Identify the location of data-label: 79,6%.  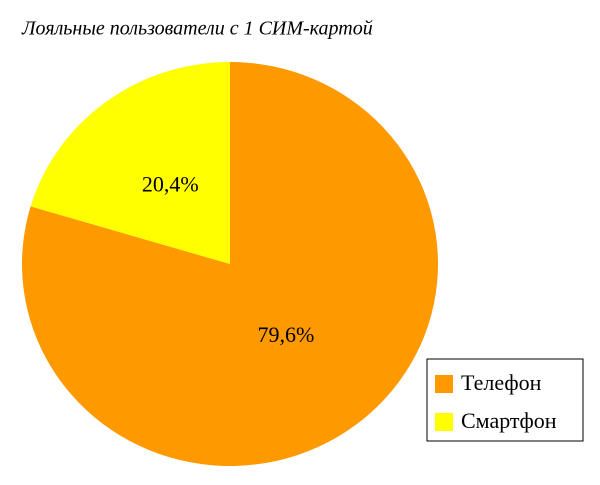
(286, 334).